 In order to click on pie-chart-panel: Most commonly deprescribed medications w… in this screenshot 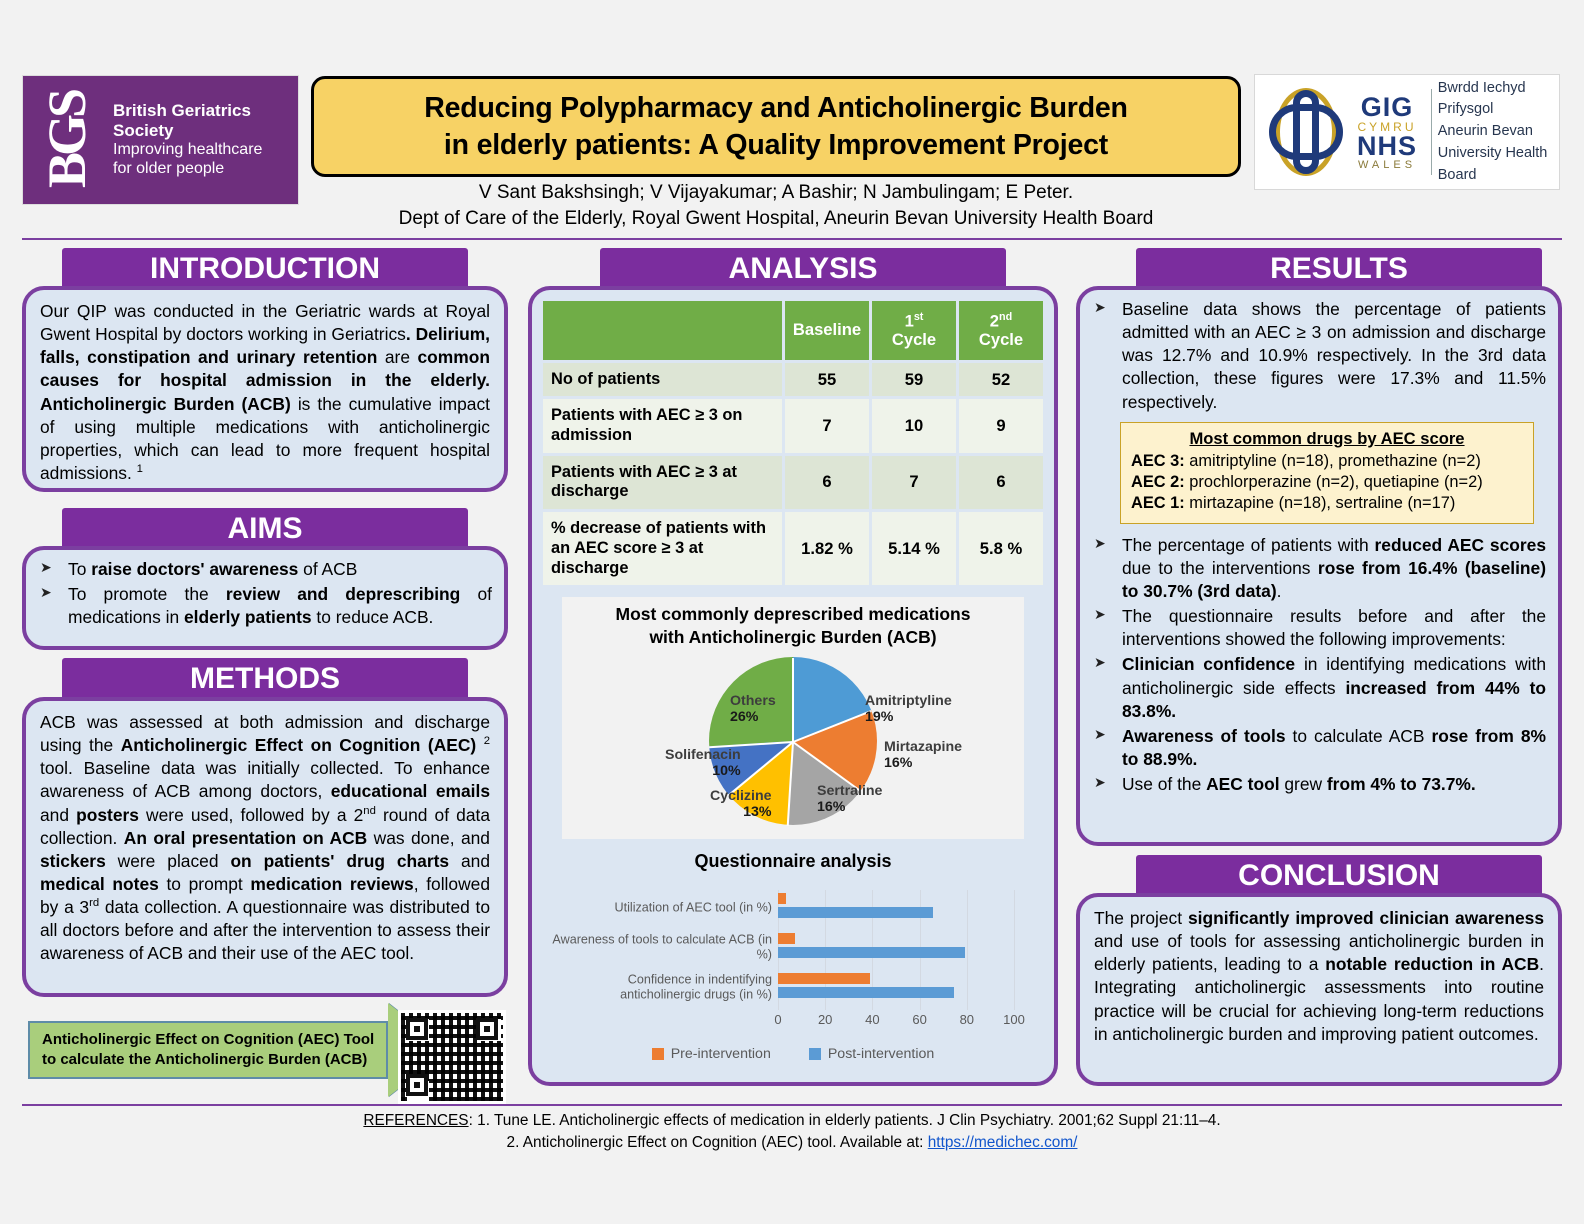, I will do `click(793, 718)`.